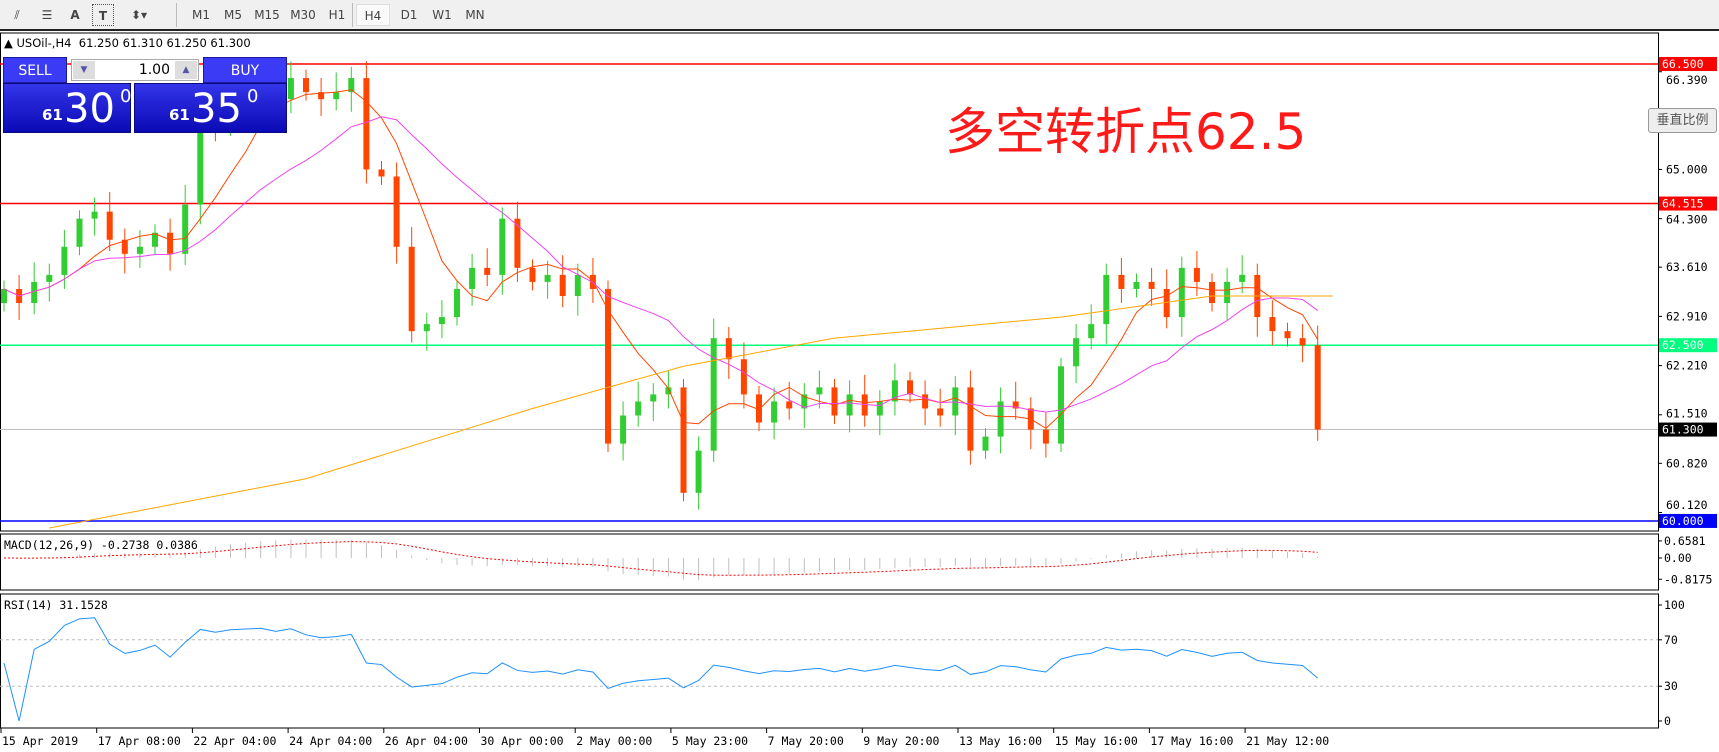  I want to click on lot-increase-icon: ▲, so click(186, 70).